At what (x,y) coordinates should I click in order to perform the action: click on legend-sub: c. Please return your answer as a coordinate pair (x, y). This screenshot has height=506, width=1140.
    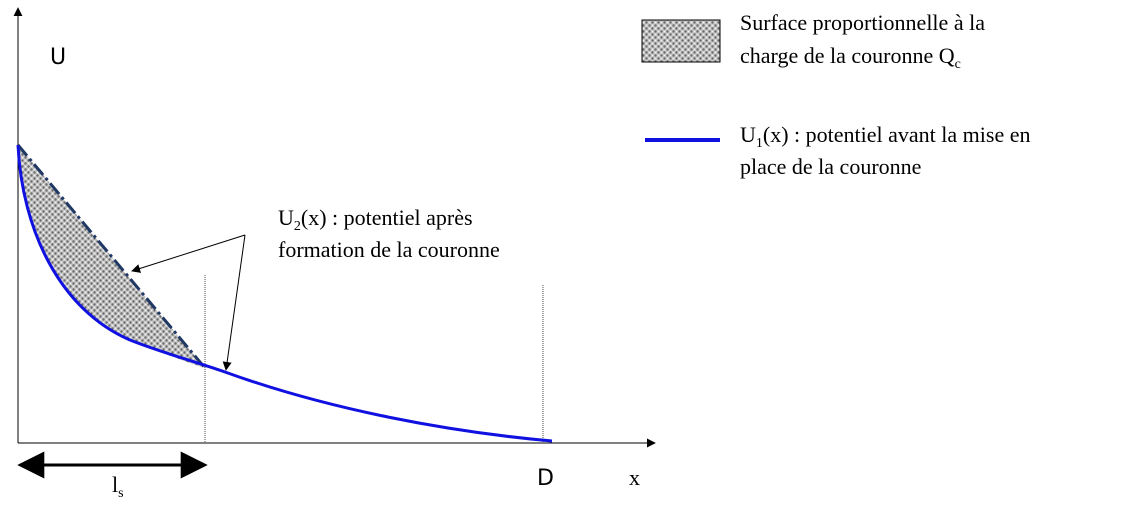
    Looking at the image, I should click on (958, 64).